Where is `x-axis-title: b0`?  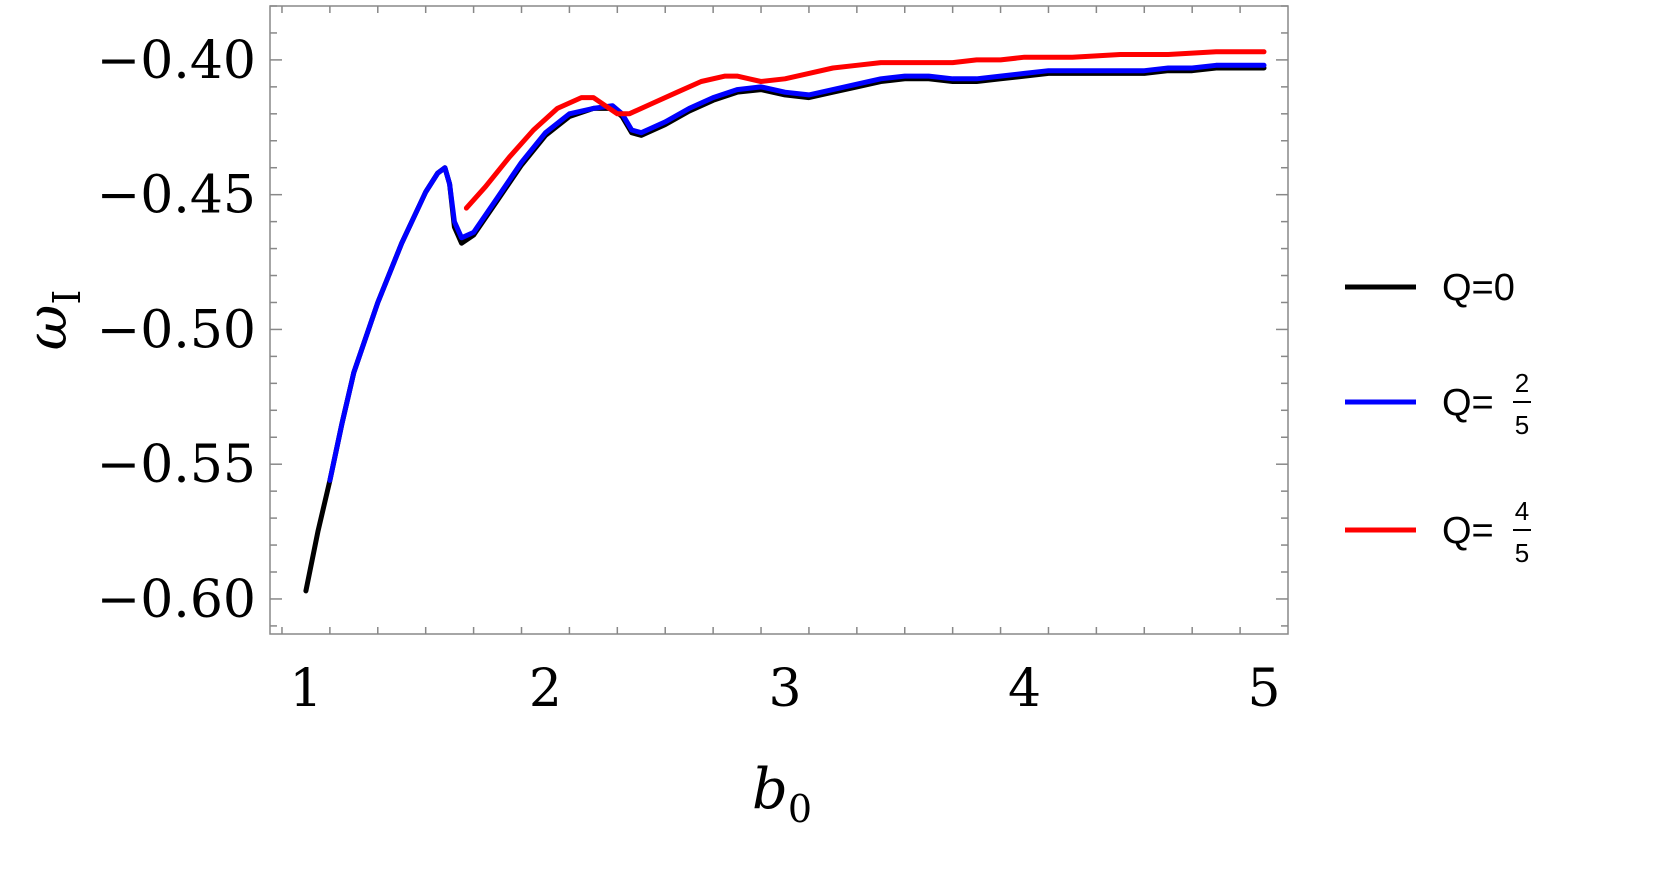 x-axis-title: b0 is located at coordinates (782, 794).